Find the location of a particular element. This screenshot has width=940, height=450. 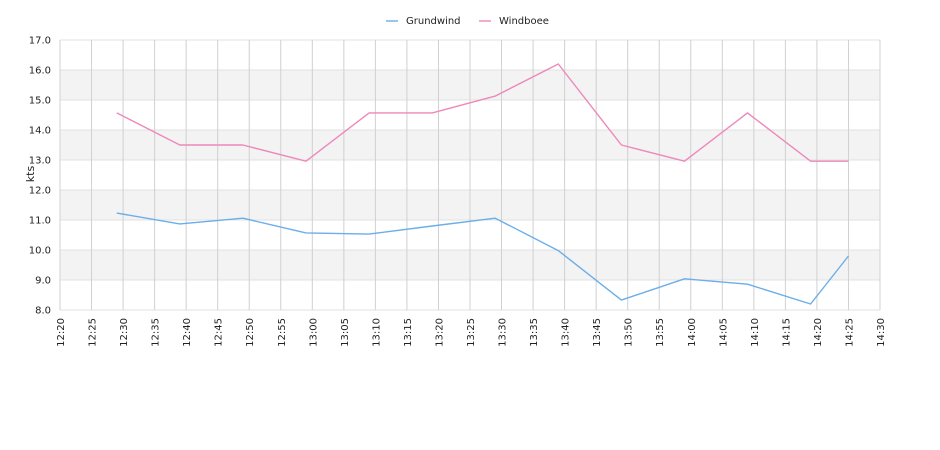

x-tick-label: 13:05 is located at coordinates (345, 332).